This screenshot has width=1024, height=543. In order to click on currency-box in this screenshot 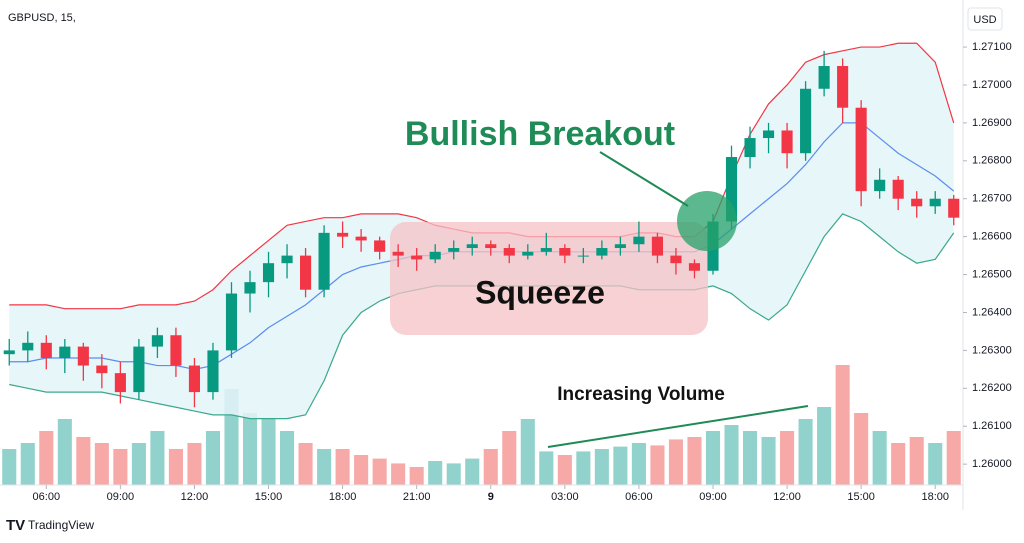, I will do `click(985, 19)`.